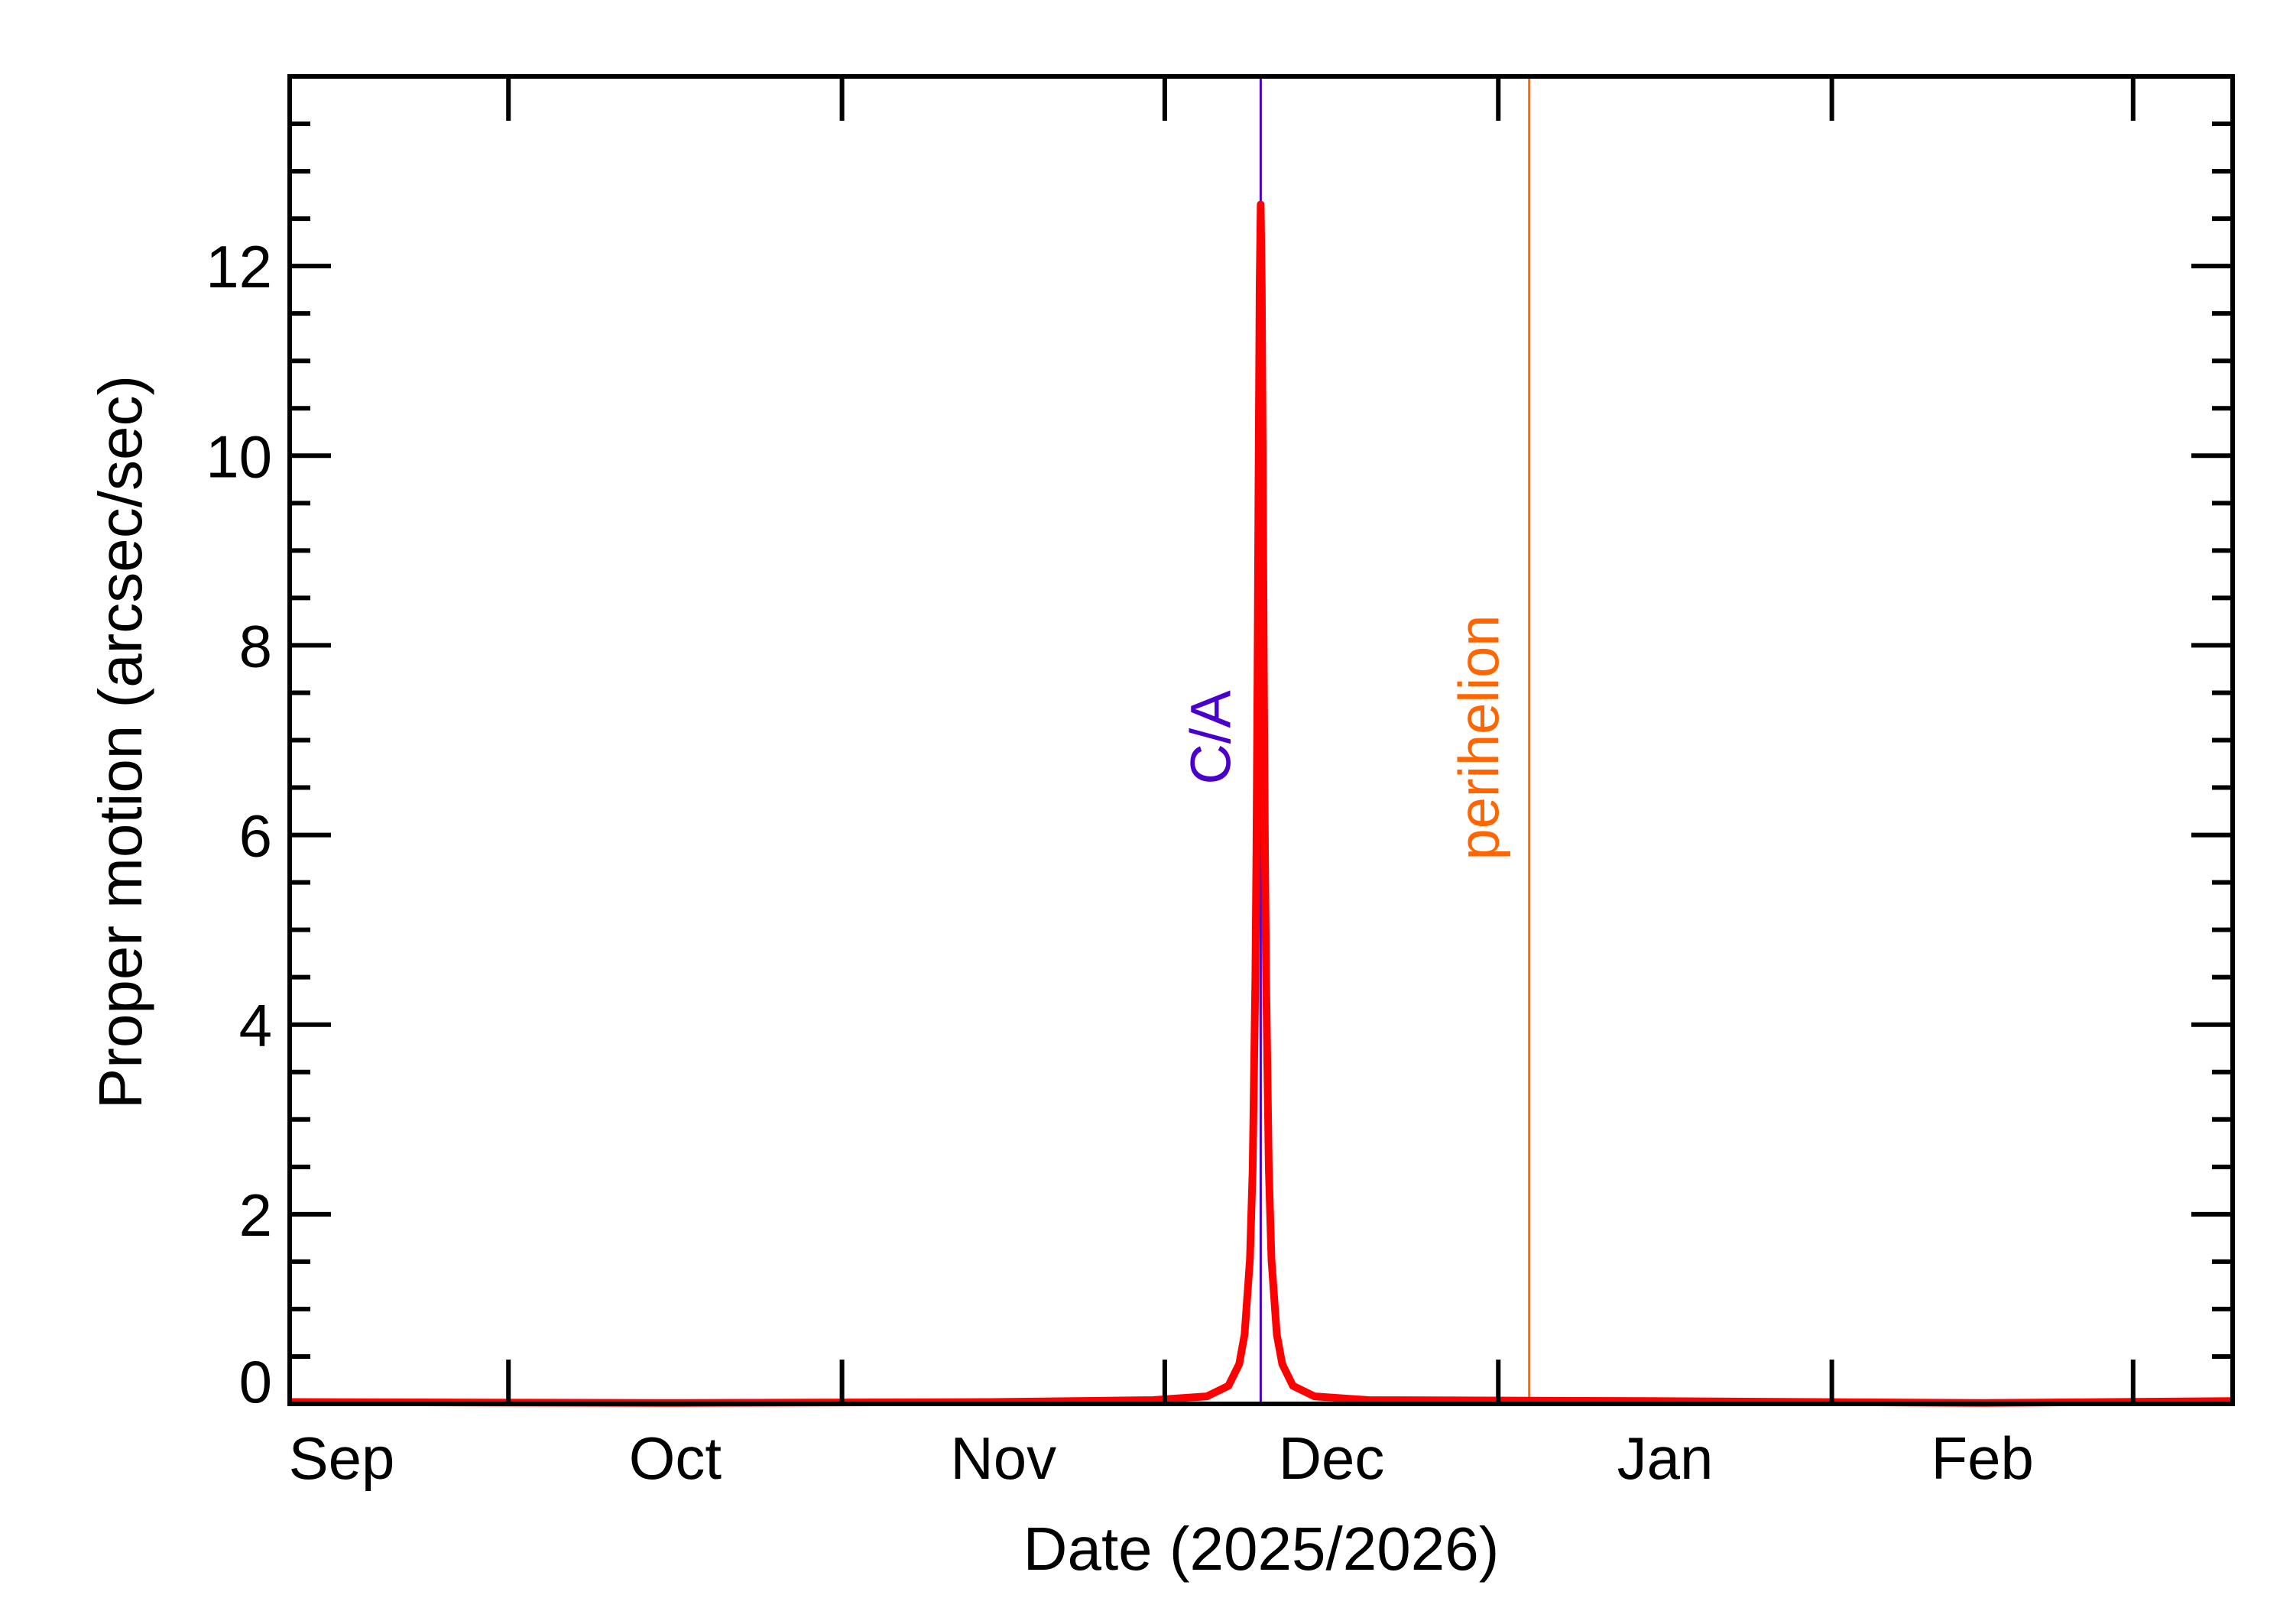 This screenshot has width=2293, height=1624. I want to click on y-axis-title: Proper motion (arcsec/sec), so click(120, 742).